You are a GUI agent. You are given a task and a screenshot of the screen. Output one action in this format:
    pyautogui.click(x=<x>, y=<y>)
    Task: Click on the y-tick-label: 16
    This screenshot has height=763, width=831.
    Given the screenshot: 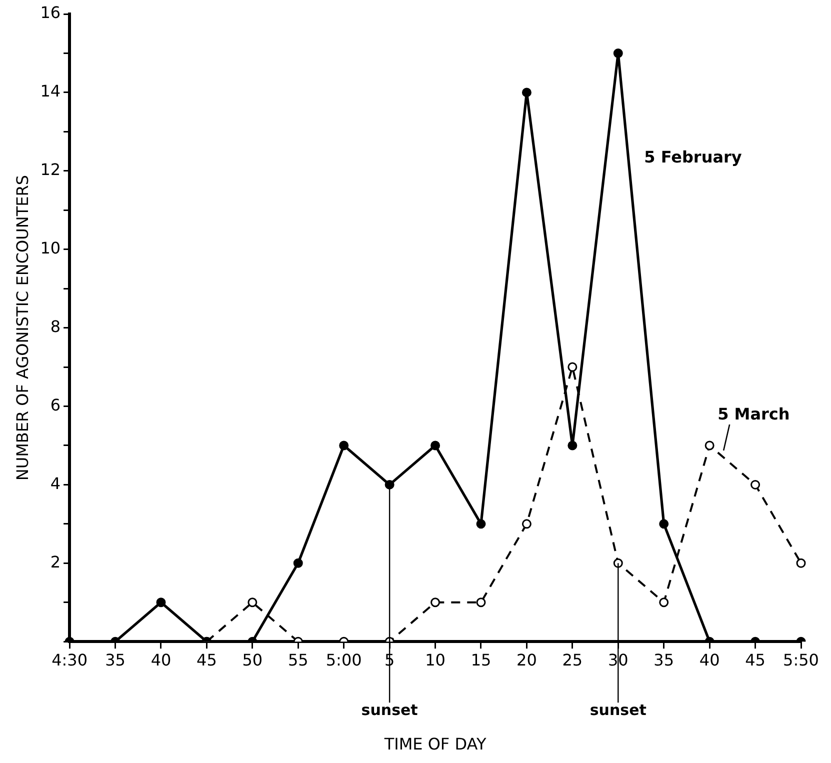 What is the action you would take?
    pyautogui.click(x=50, y=12)
    